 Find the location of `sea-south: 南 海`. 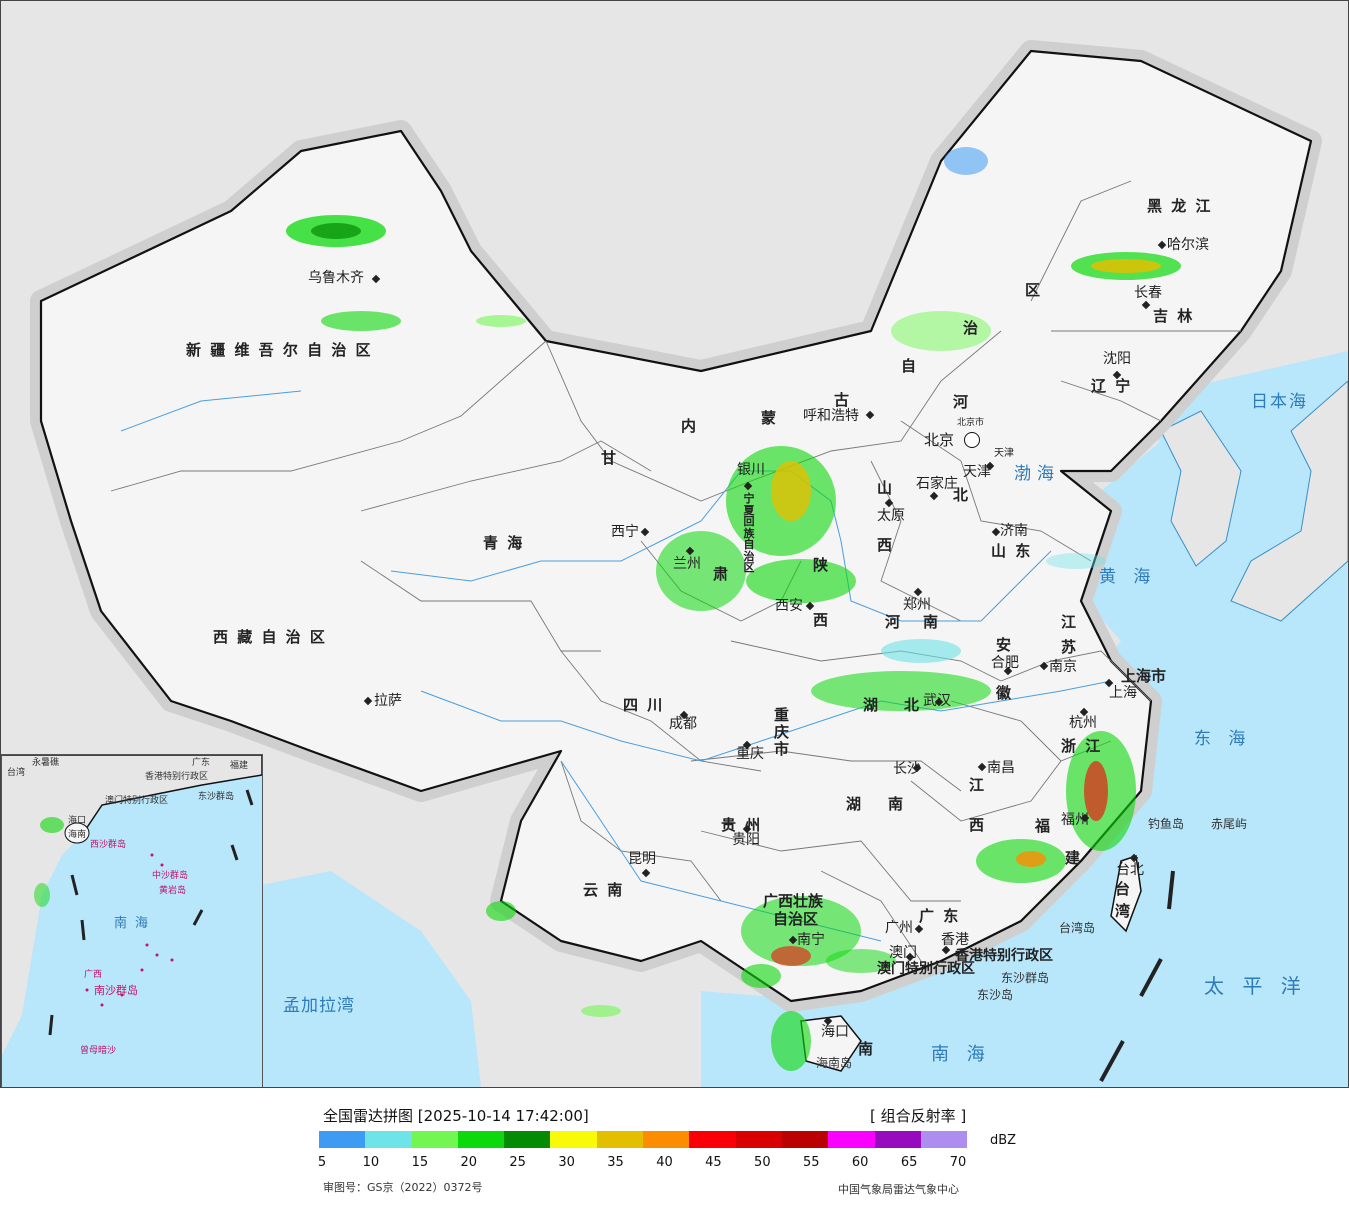

sea-south: 南 海 is located at coordinates (961, 1054).